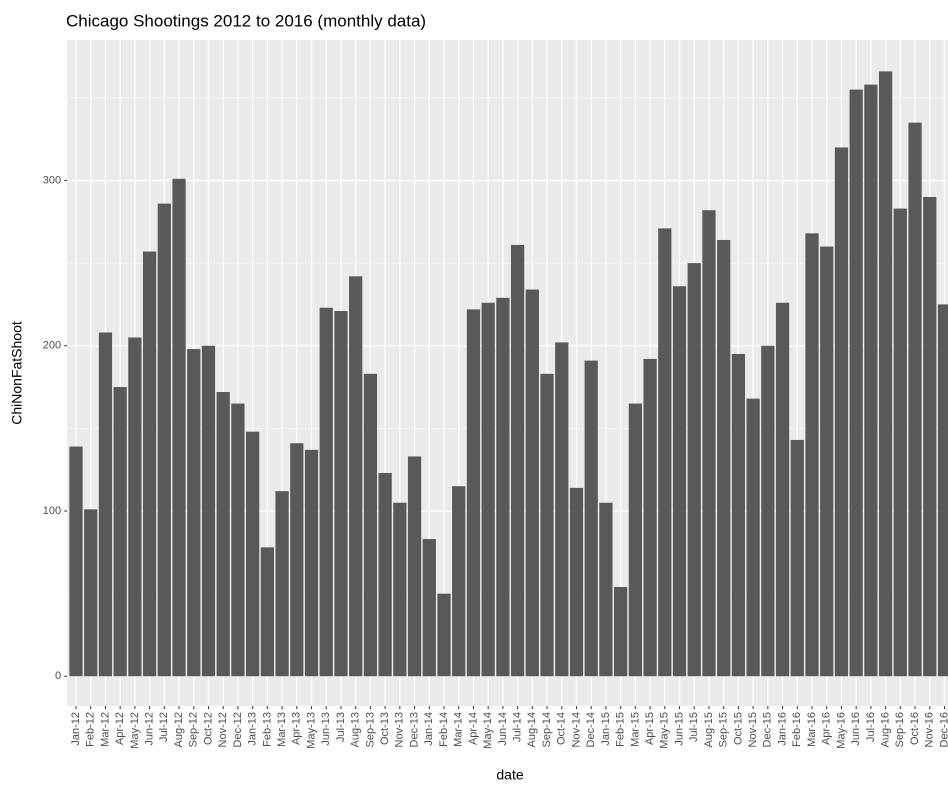  I want to click on x-tick-label: Jan-12, so click(76, 729).